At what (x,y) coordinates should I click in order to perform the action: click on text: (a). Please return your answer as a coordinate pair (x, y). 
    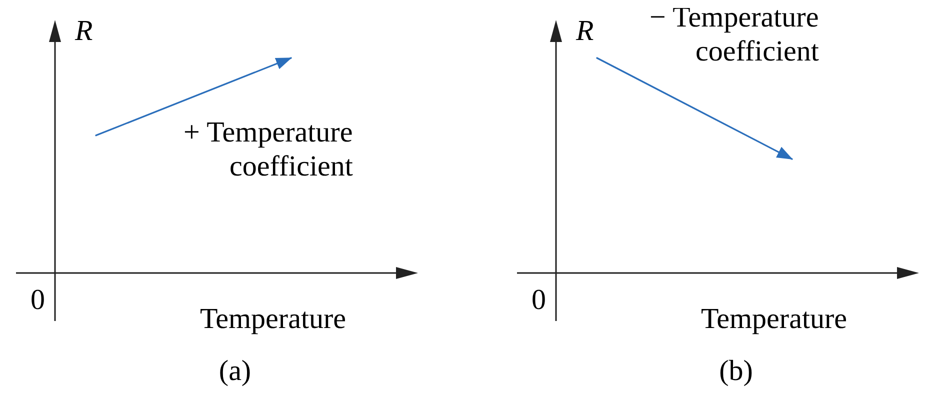
    Looking at the image, I should click on (235, 371).